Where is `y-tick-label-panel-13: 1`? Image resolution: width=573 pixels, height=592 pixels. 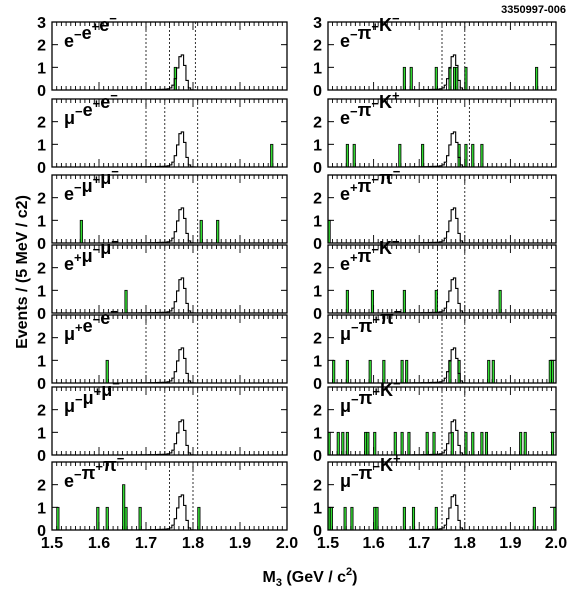
y-tick-label-panel-13: 1 is located at coordinates (317, 508).